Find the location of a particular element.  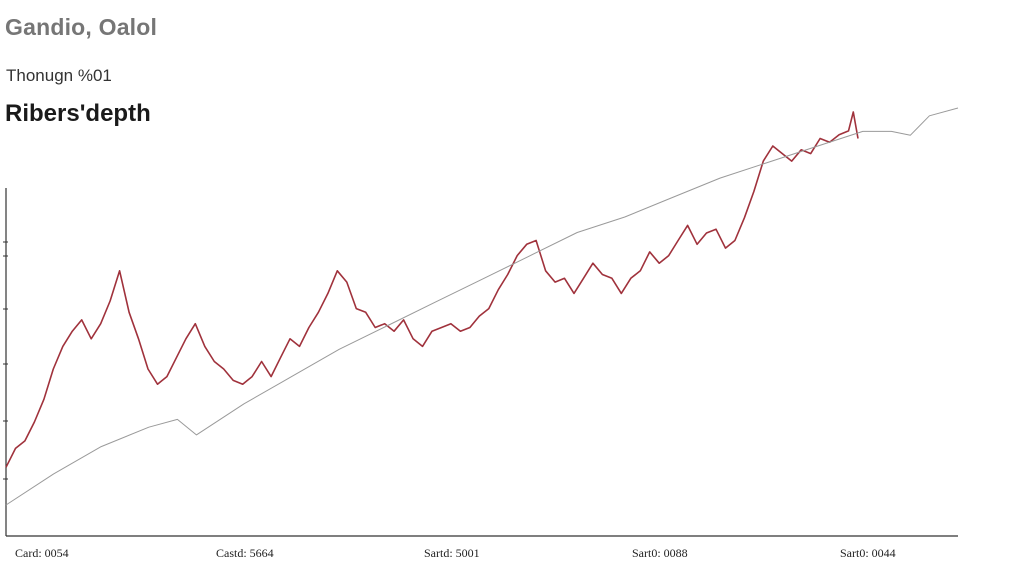

x-tick-label: Sart0: 0044 is located at coordinates (868, 553).